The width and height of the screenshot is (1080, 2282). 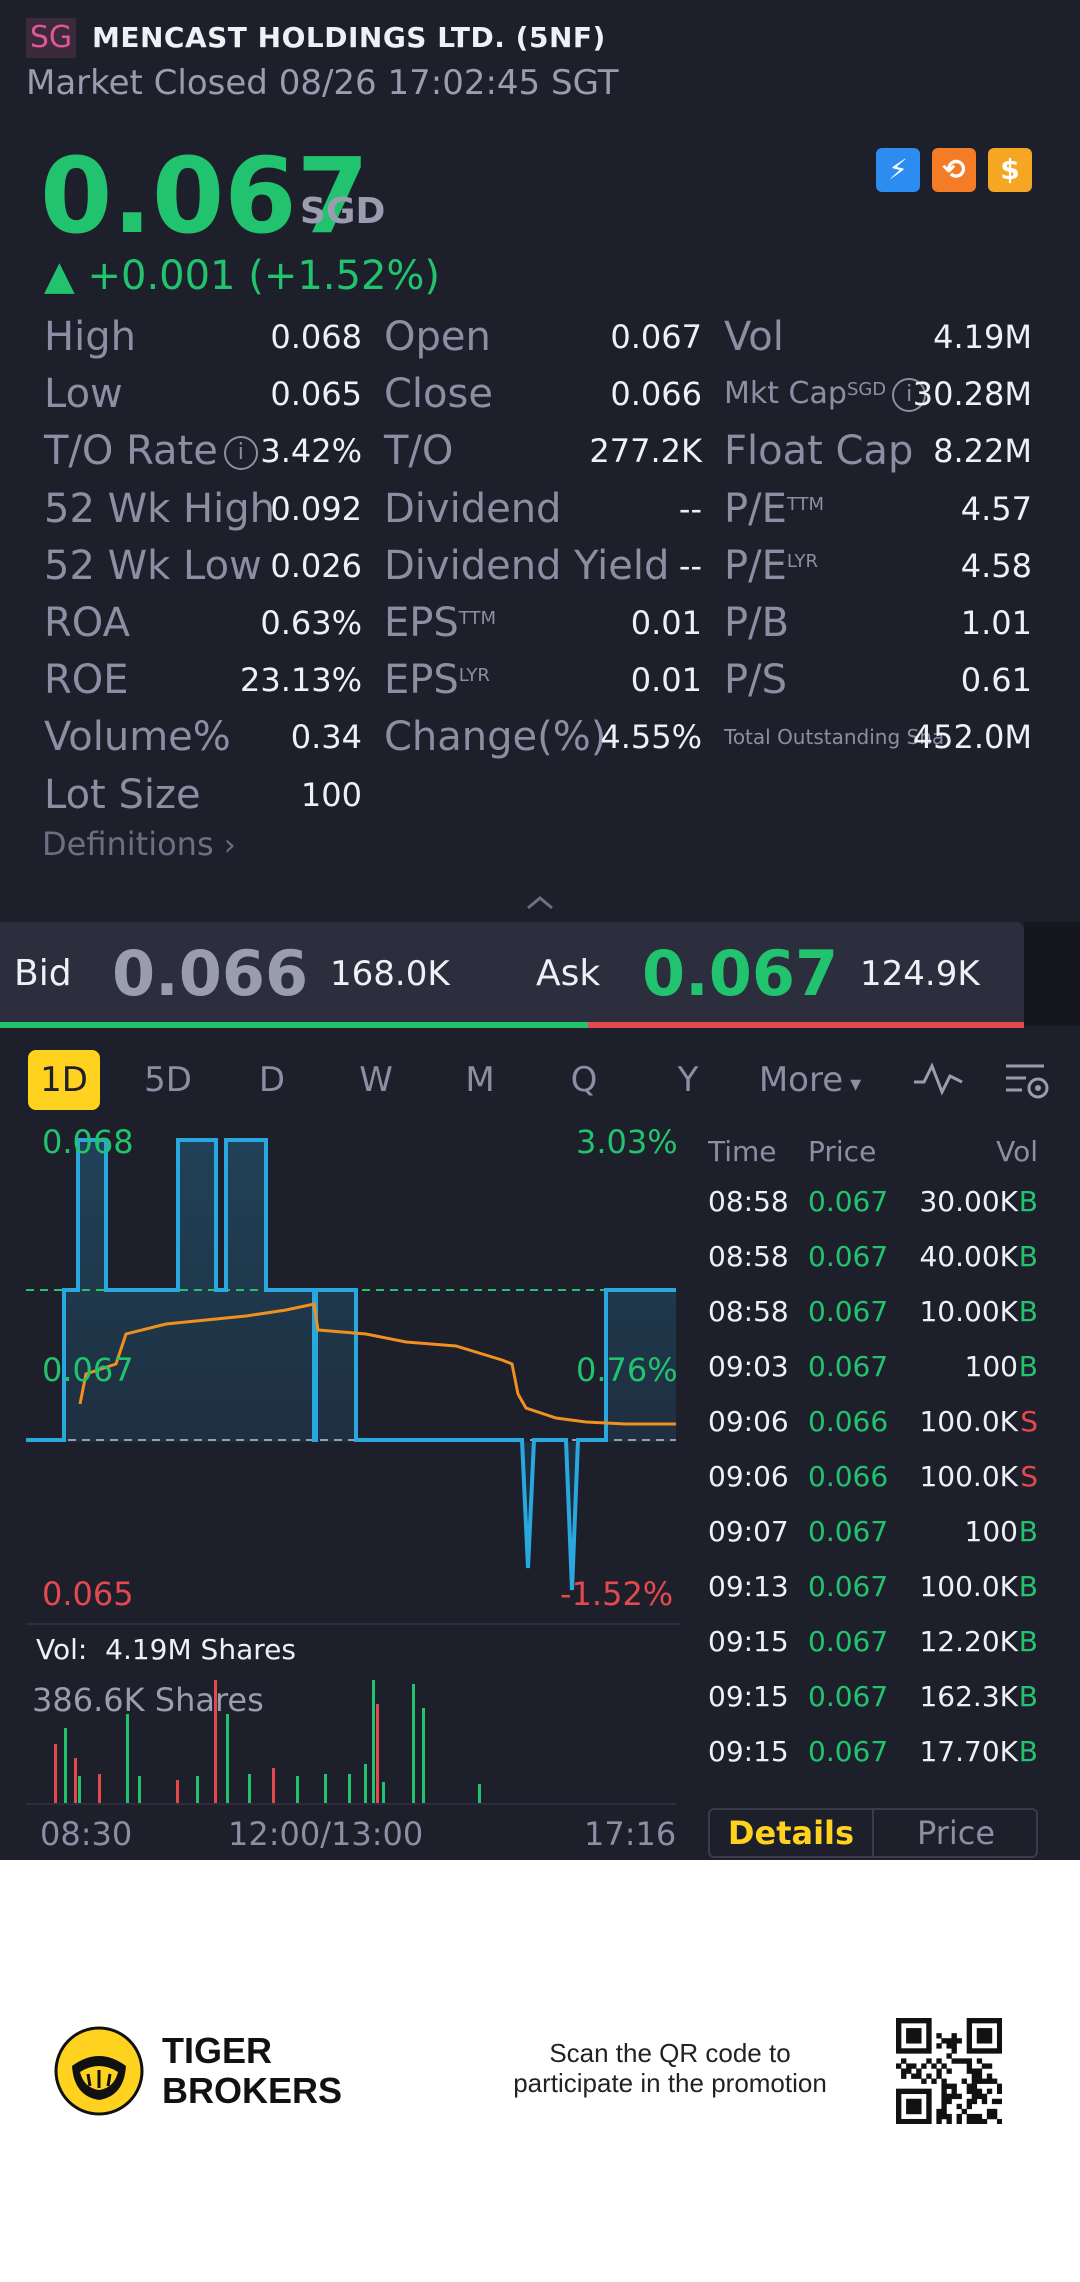 What do you see at coordinates (272, 1080) in the screenshot?
I see `tab-d: D` at bounding box center [272, 1080].